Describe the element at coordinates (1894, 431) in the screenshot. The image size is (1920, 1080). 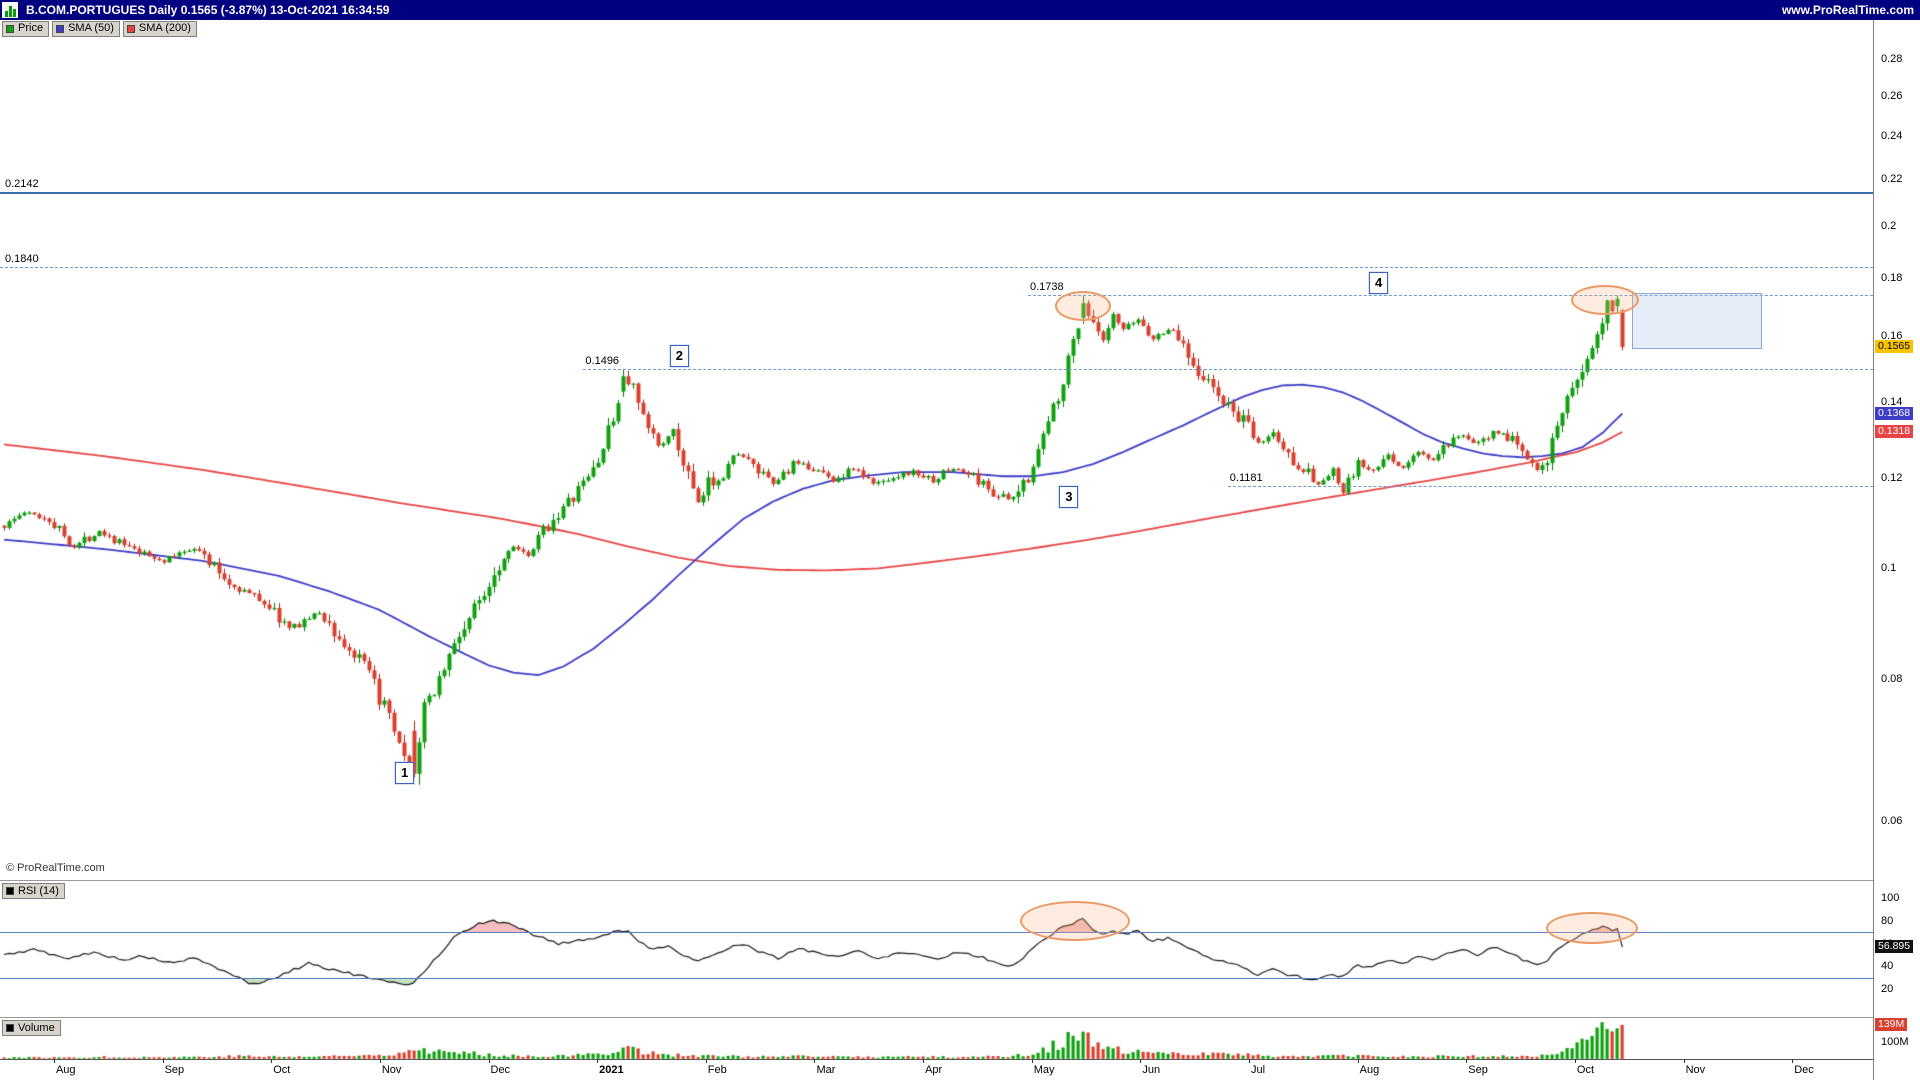
I see `sma200-value-marker: 0.1318` at that location.